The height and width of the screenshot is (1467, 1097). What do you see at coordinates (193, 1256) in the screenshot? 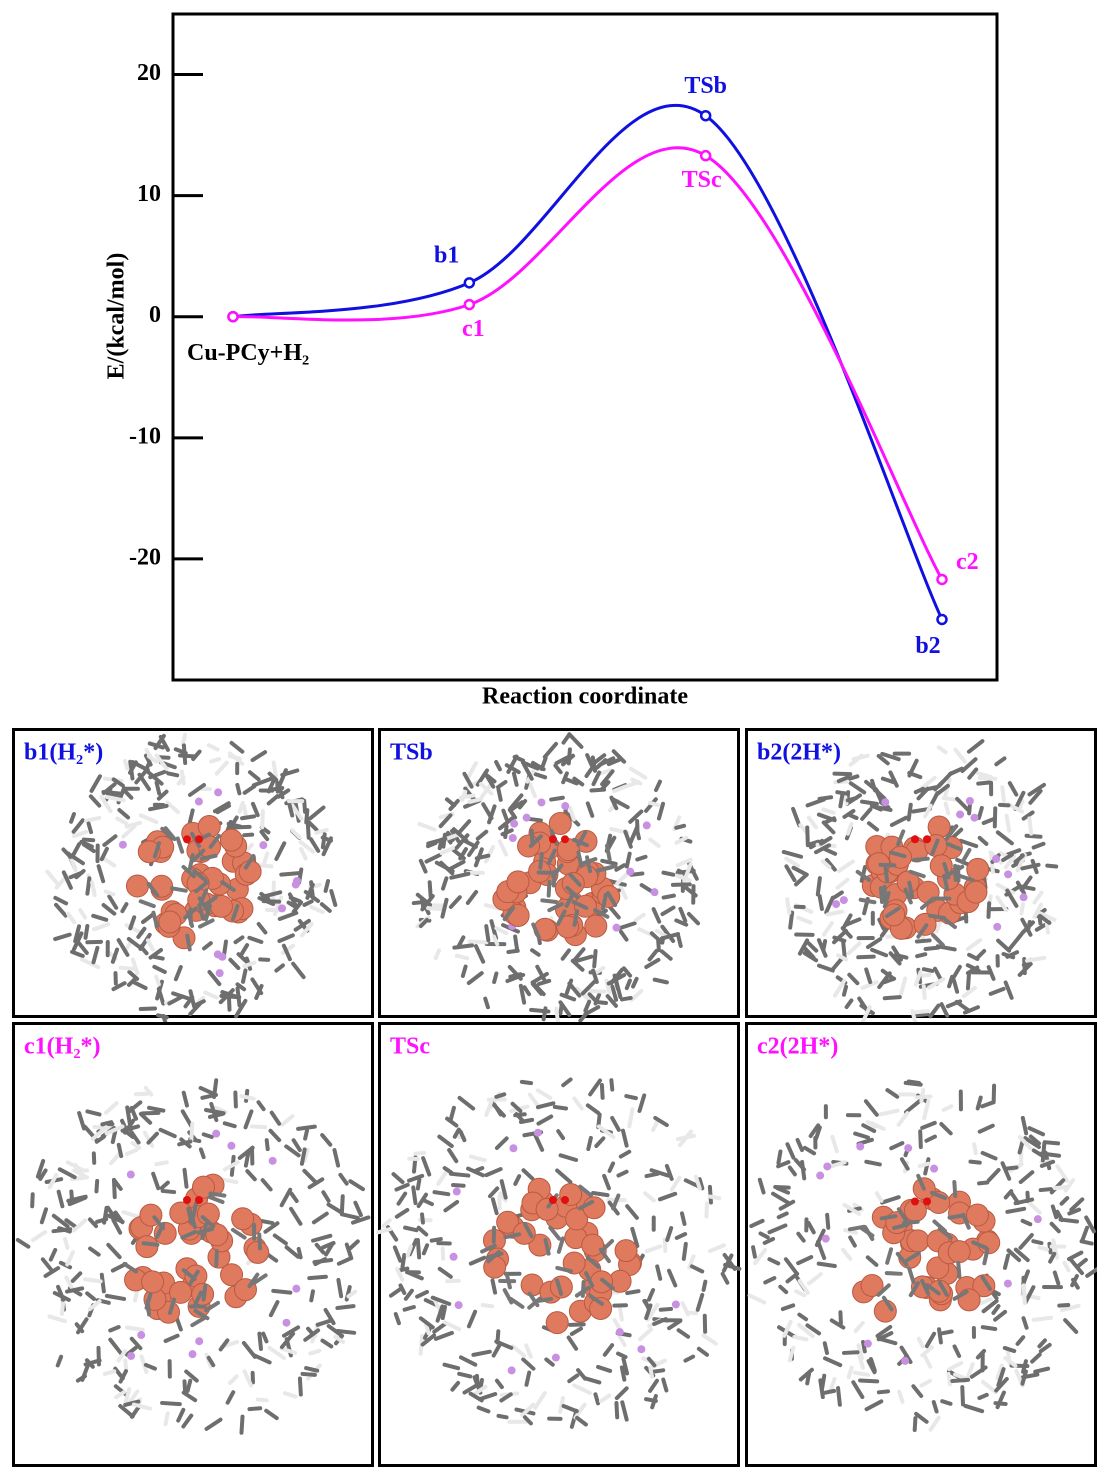
I see `molecule-art` at bounding box center [193, 1256].